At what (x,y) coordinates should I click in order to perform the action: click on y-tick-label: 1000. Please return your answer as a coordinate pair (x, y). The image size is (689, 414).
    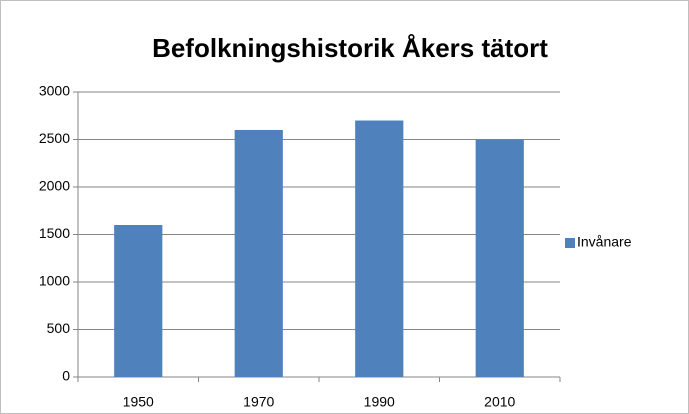
    Looking at the image, I should click on (54, 281).